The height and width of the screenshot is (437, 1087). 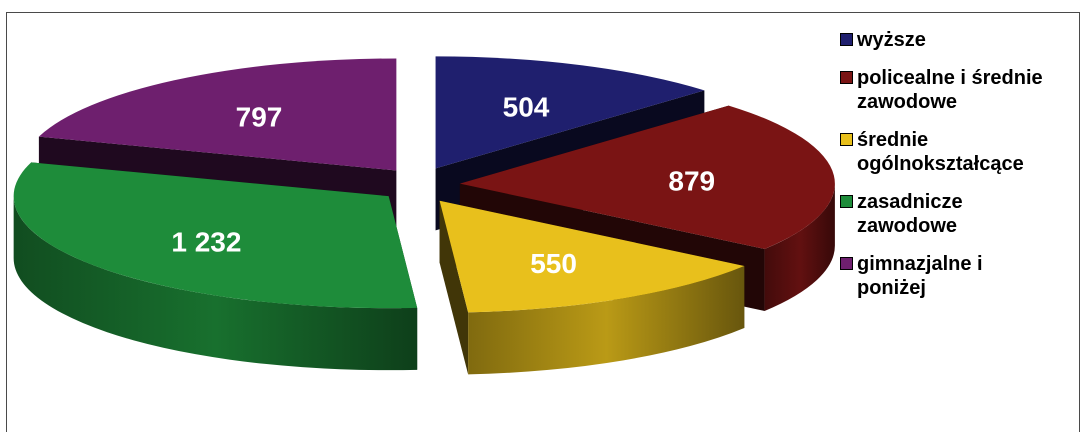 What do you see at coordinates (259, 116) in the screenshot?
I see `data-label-4: 797` at bounding box center [259, 116].